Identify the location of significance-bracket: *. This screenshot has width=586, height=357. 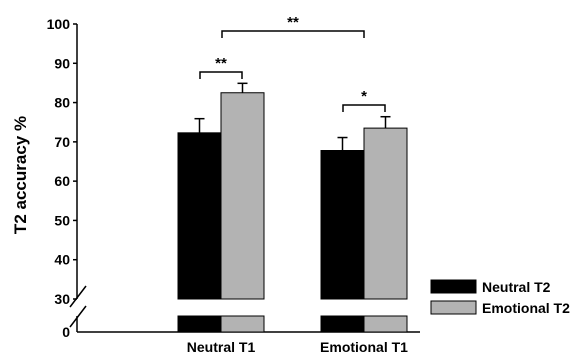
(364, 100).